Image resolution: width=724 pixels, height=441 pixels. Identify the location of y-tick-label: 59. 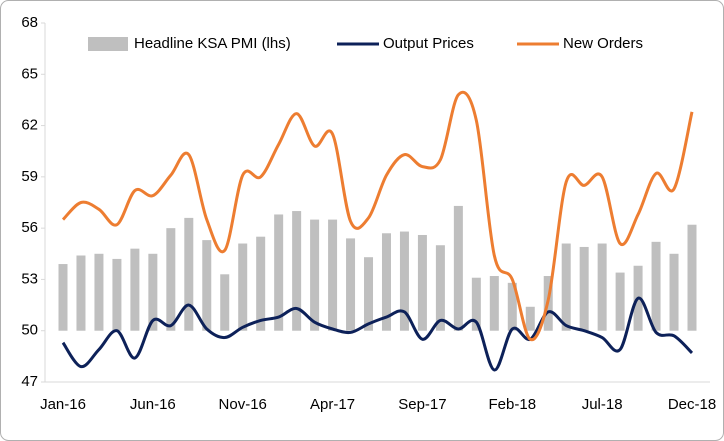
(29, 176).